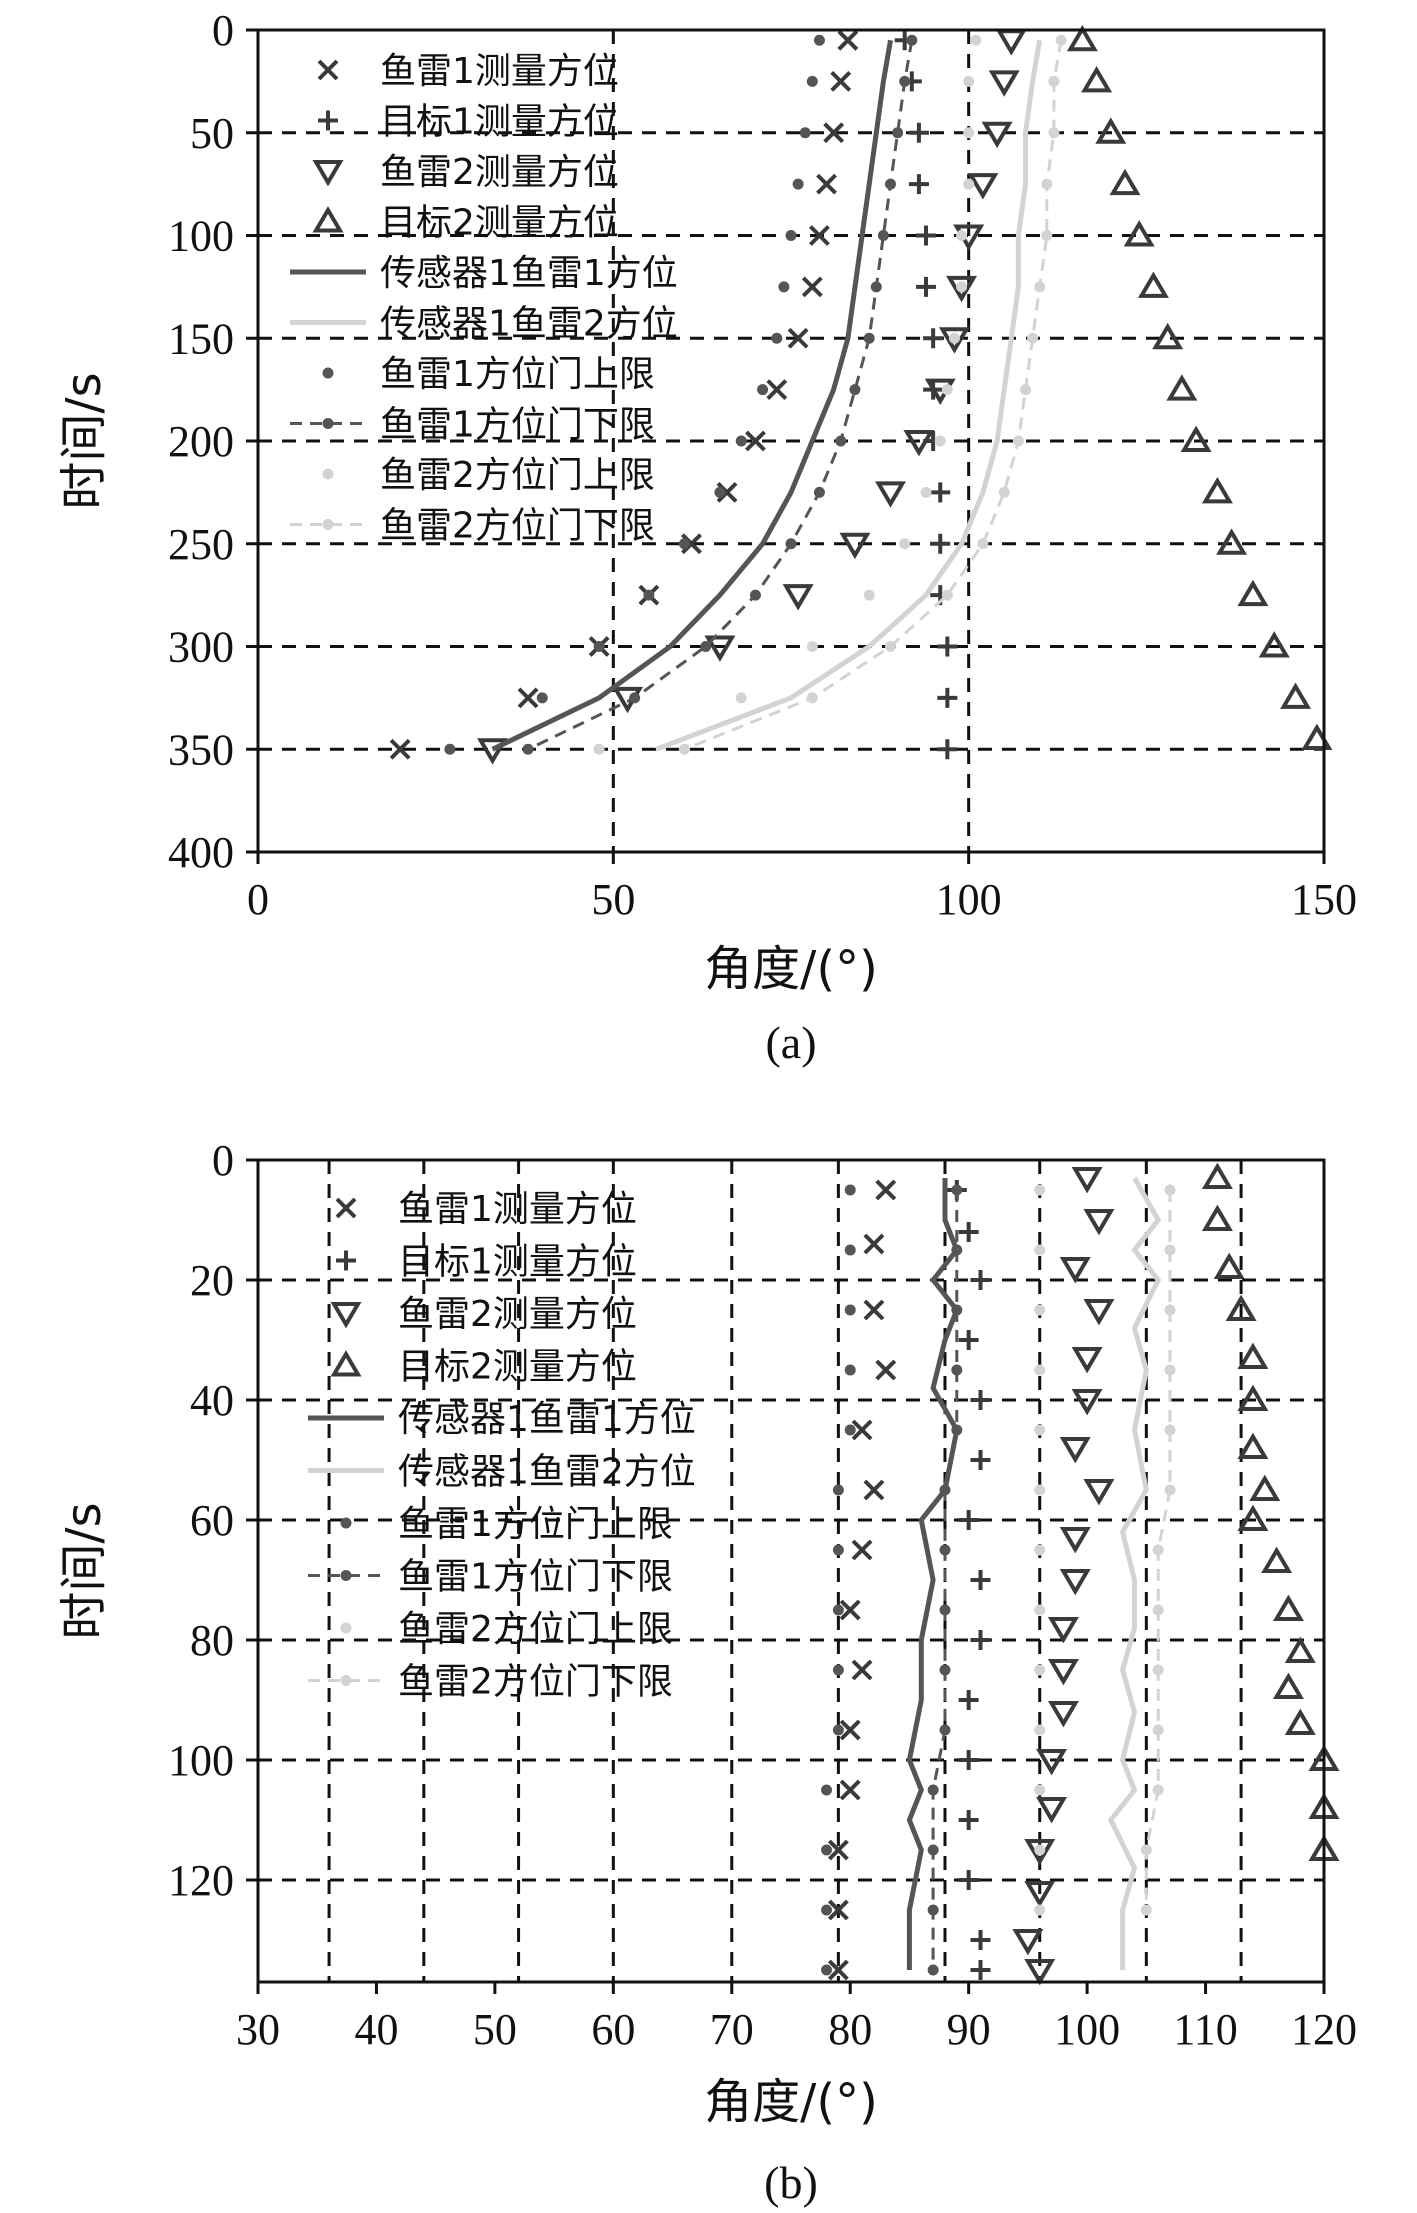 The height and width of the screenshot is (2213, 1417). What do you see at coordinates (850, 2029) in the screenshot?
I see `x-tick-label: 80` at bounding box center [850, 2029].